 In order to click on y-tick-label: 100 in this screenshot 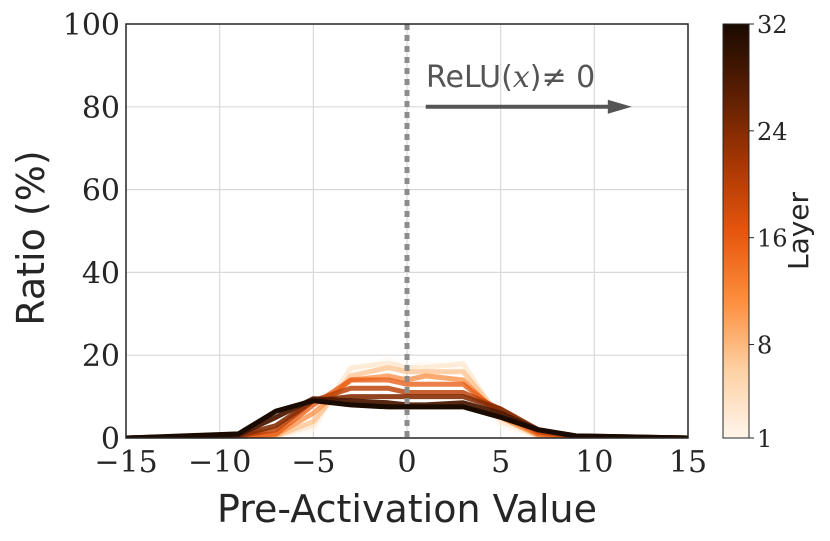, I will do `click(91, 25)`.